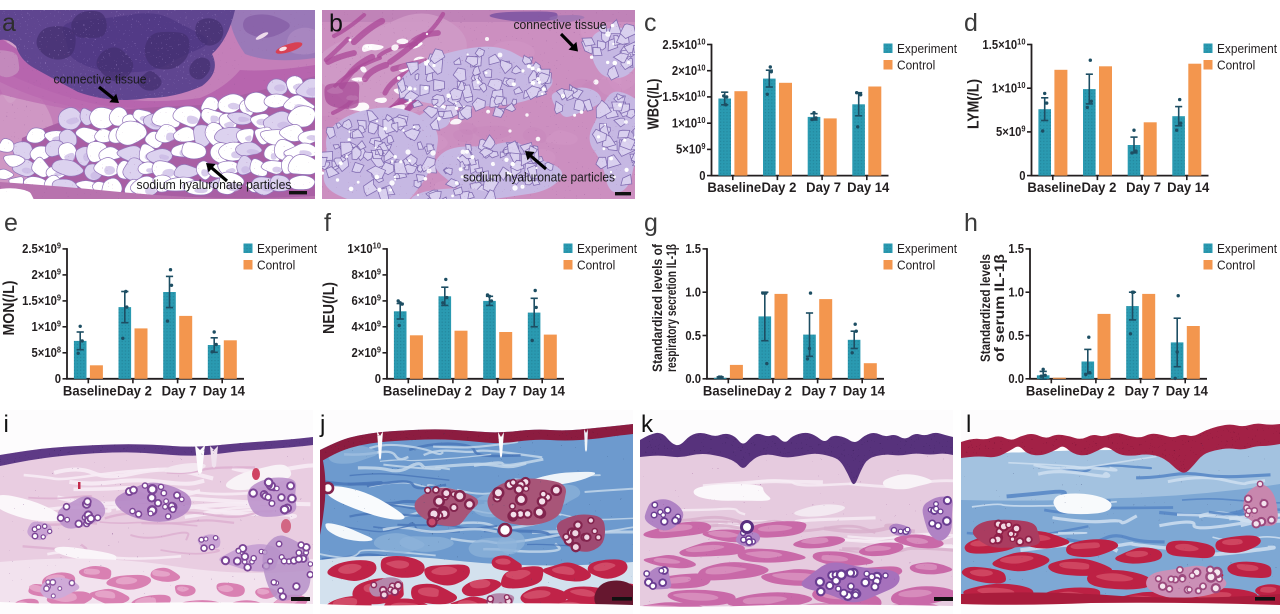  What do you see at coordinates (9, 308) in the screenshot?
I see `svg-text: MON(/L)` at bounding box center [9, 308].